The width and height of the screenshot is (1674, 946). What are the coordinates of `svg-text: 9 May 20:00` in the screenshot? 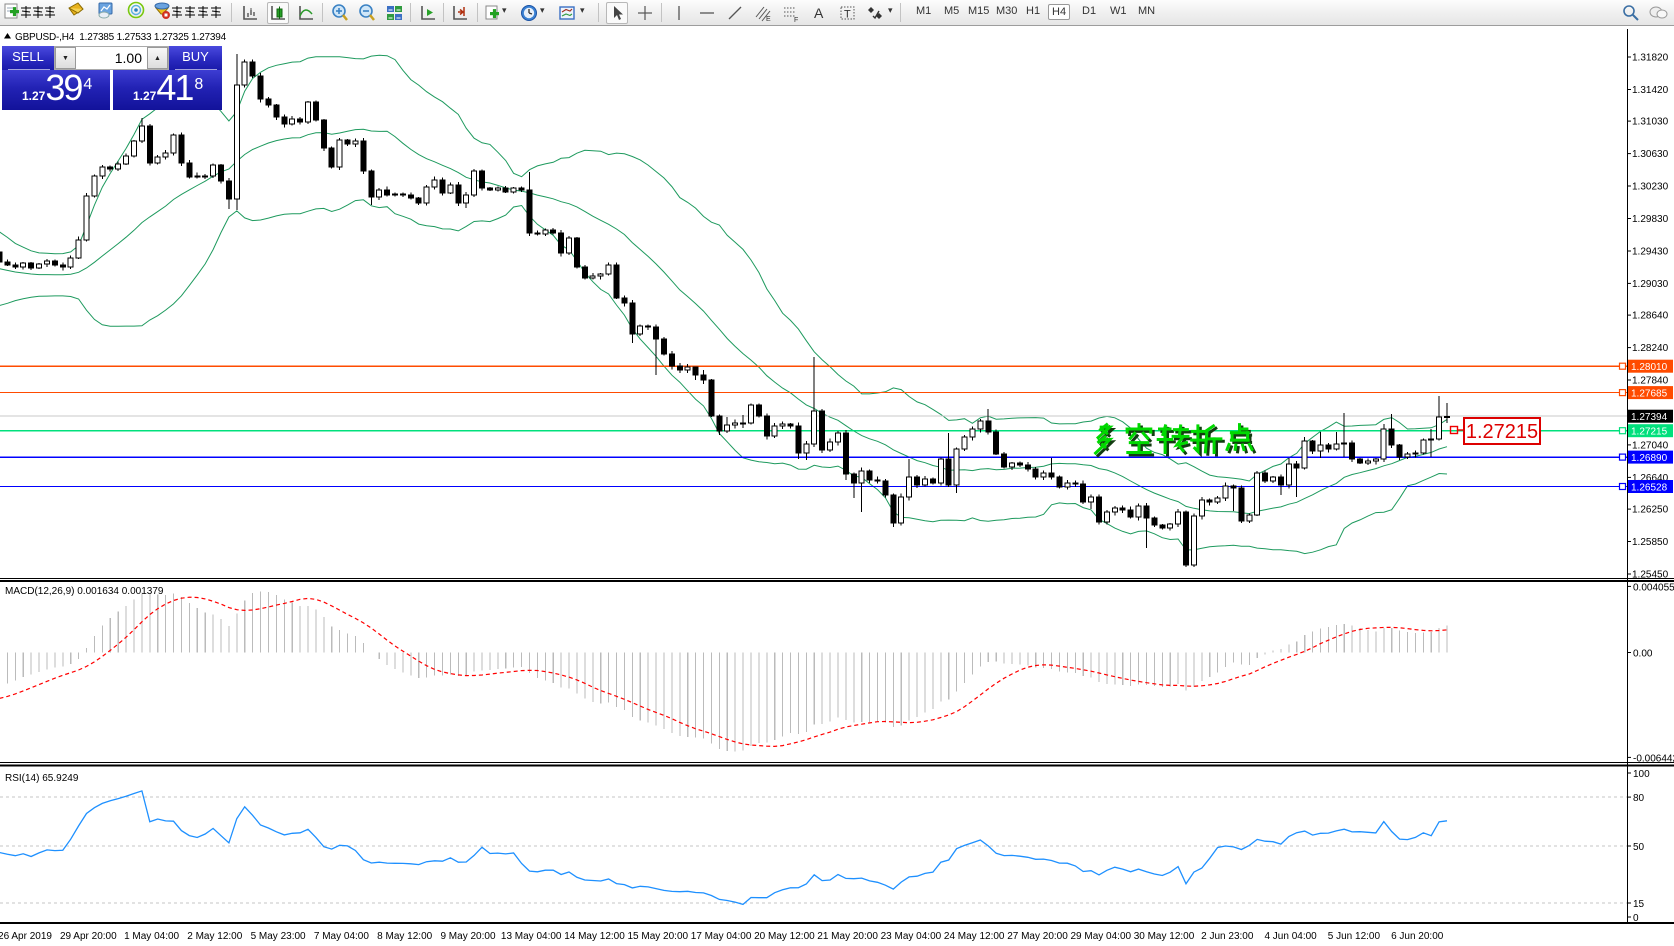 It's located at (467, 936).